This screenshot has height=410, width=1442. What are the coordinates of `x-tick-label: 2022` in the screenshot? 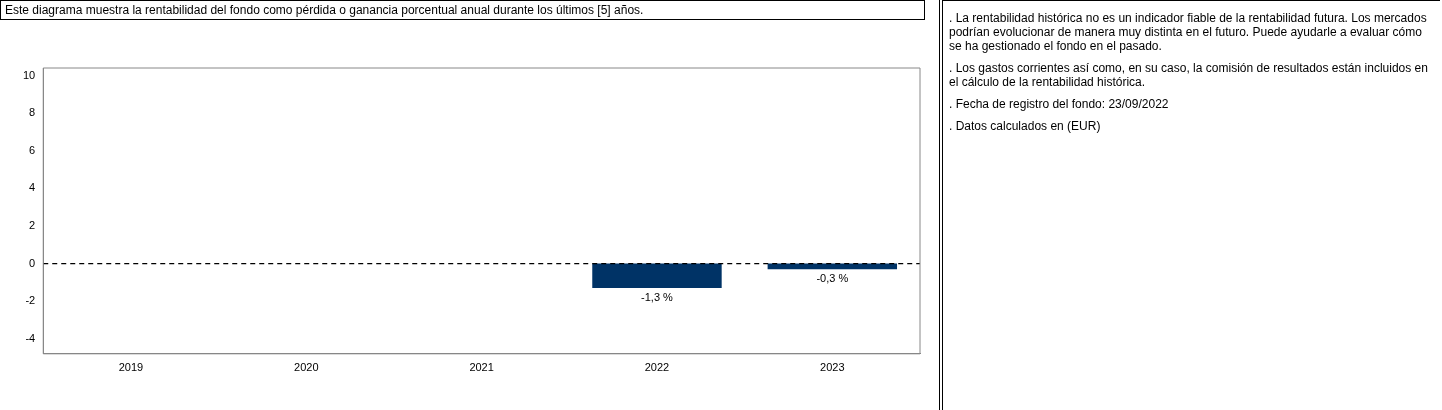 It's located at (657, 367).